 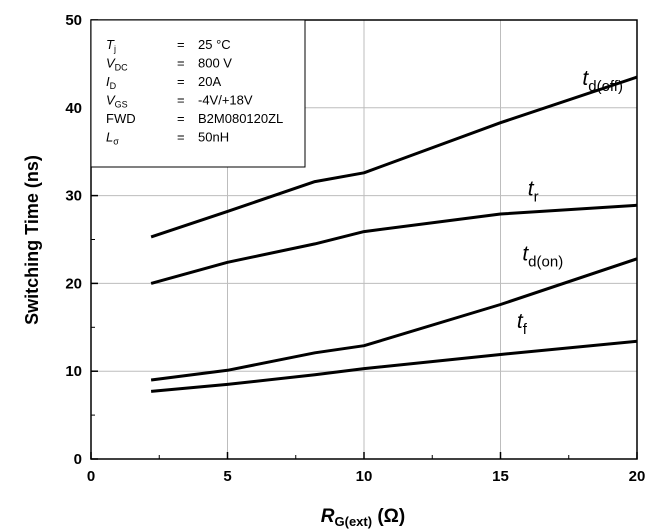 I want to click on condition-label: ID, so click(x=111, y=82).